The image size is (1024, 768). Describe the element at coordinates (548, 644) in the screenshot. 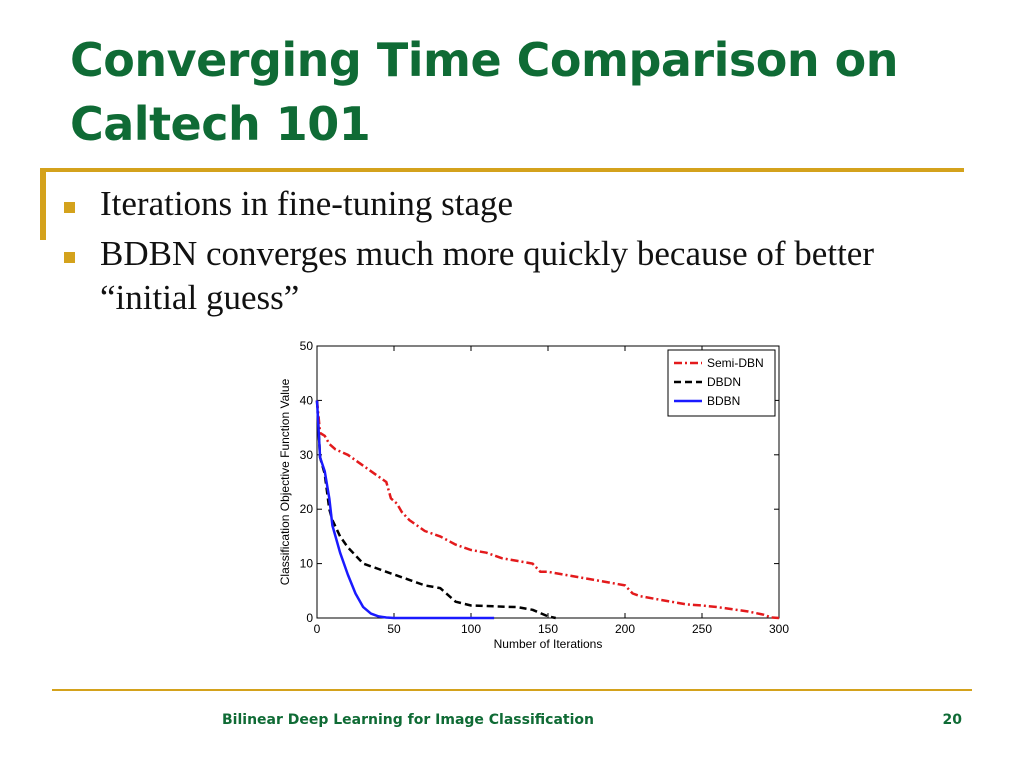

I see `x-axis-label: Number of Iterations` at that location.